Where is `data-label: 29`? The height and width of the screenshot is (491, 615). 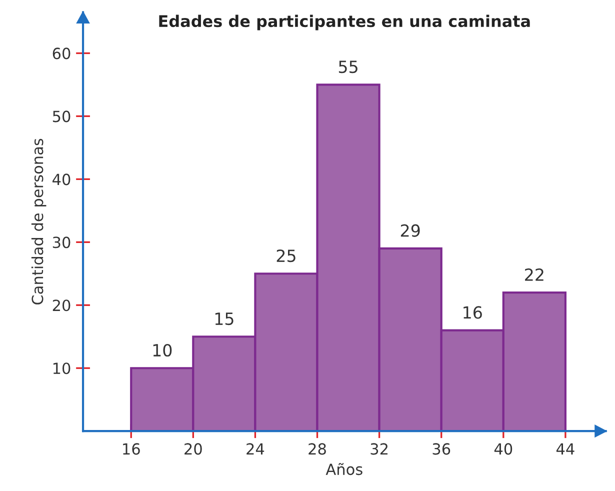
data-label: 29 is located at coordinates (410, 230).